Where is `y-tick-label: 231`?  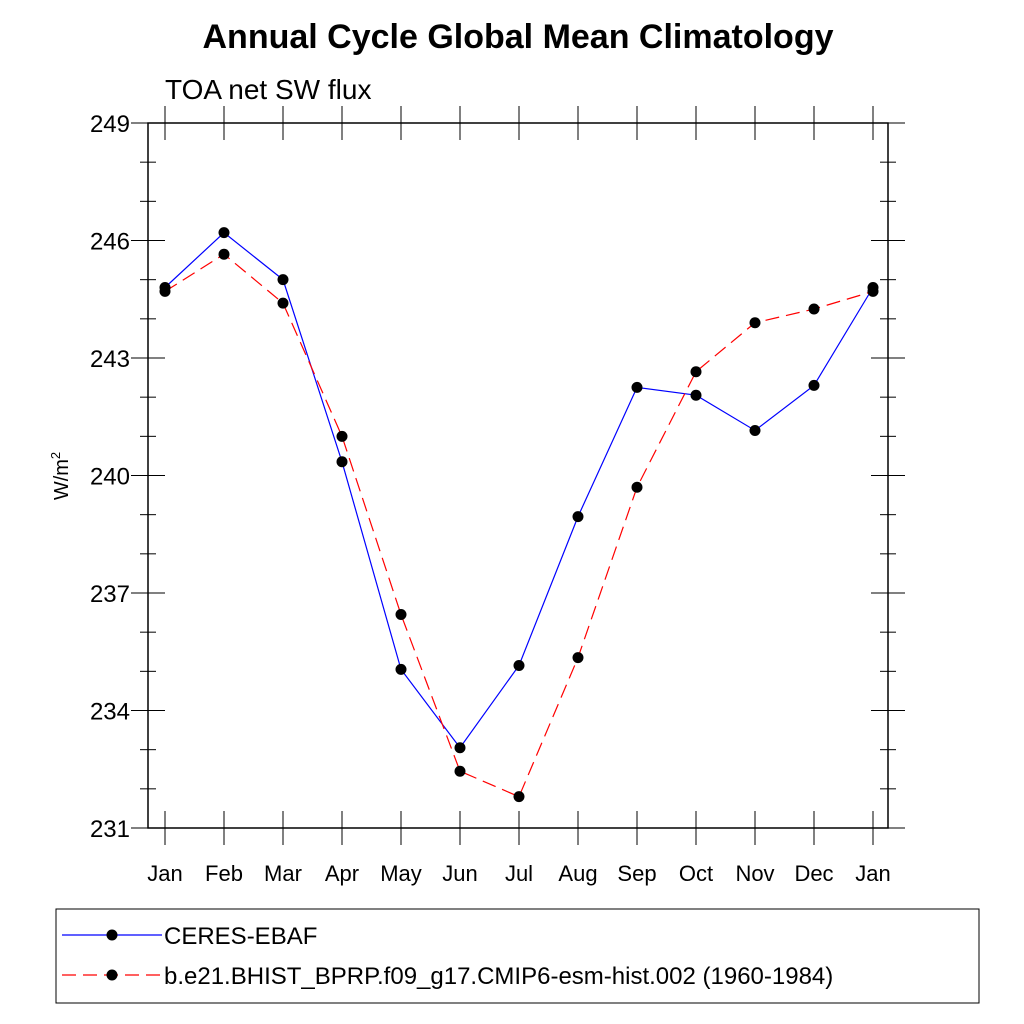 y-tick-label: 231 is located at coordinates (110, 829).